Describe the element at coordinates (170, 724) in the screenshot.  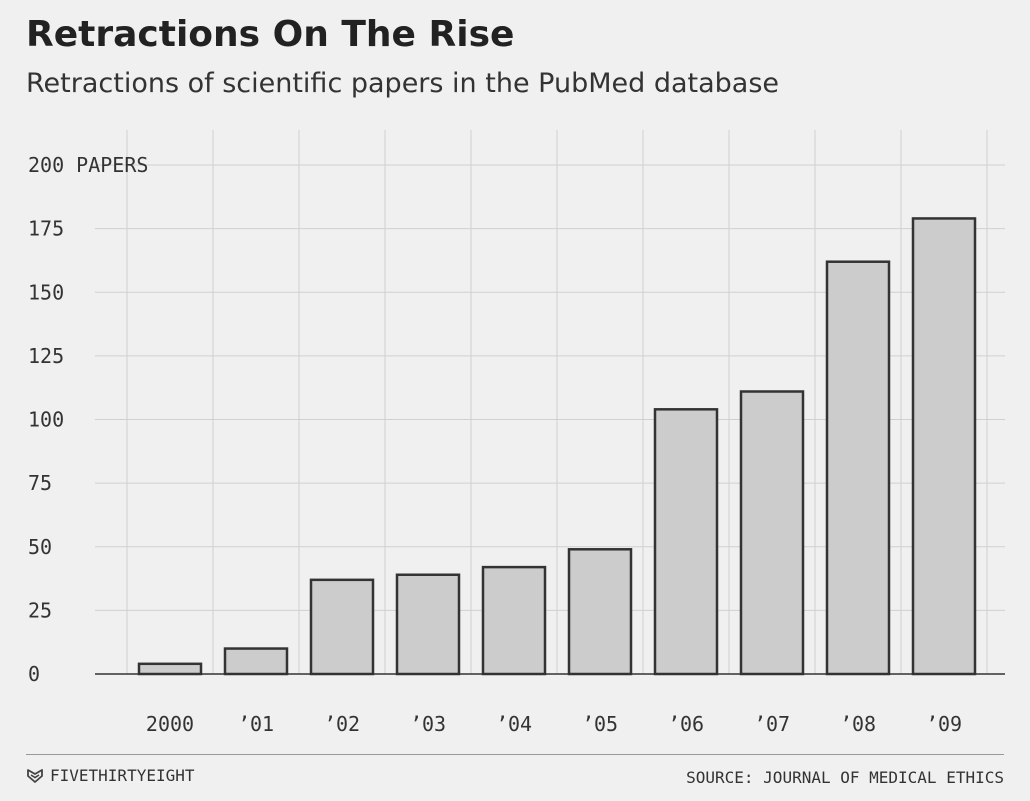
I see `x-tick-label: 2000` at that location.